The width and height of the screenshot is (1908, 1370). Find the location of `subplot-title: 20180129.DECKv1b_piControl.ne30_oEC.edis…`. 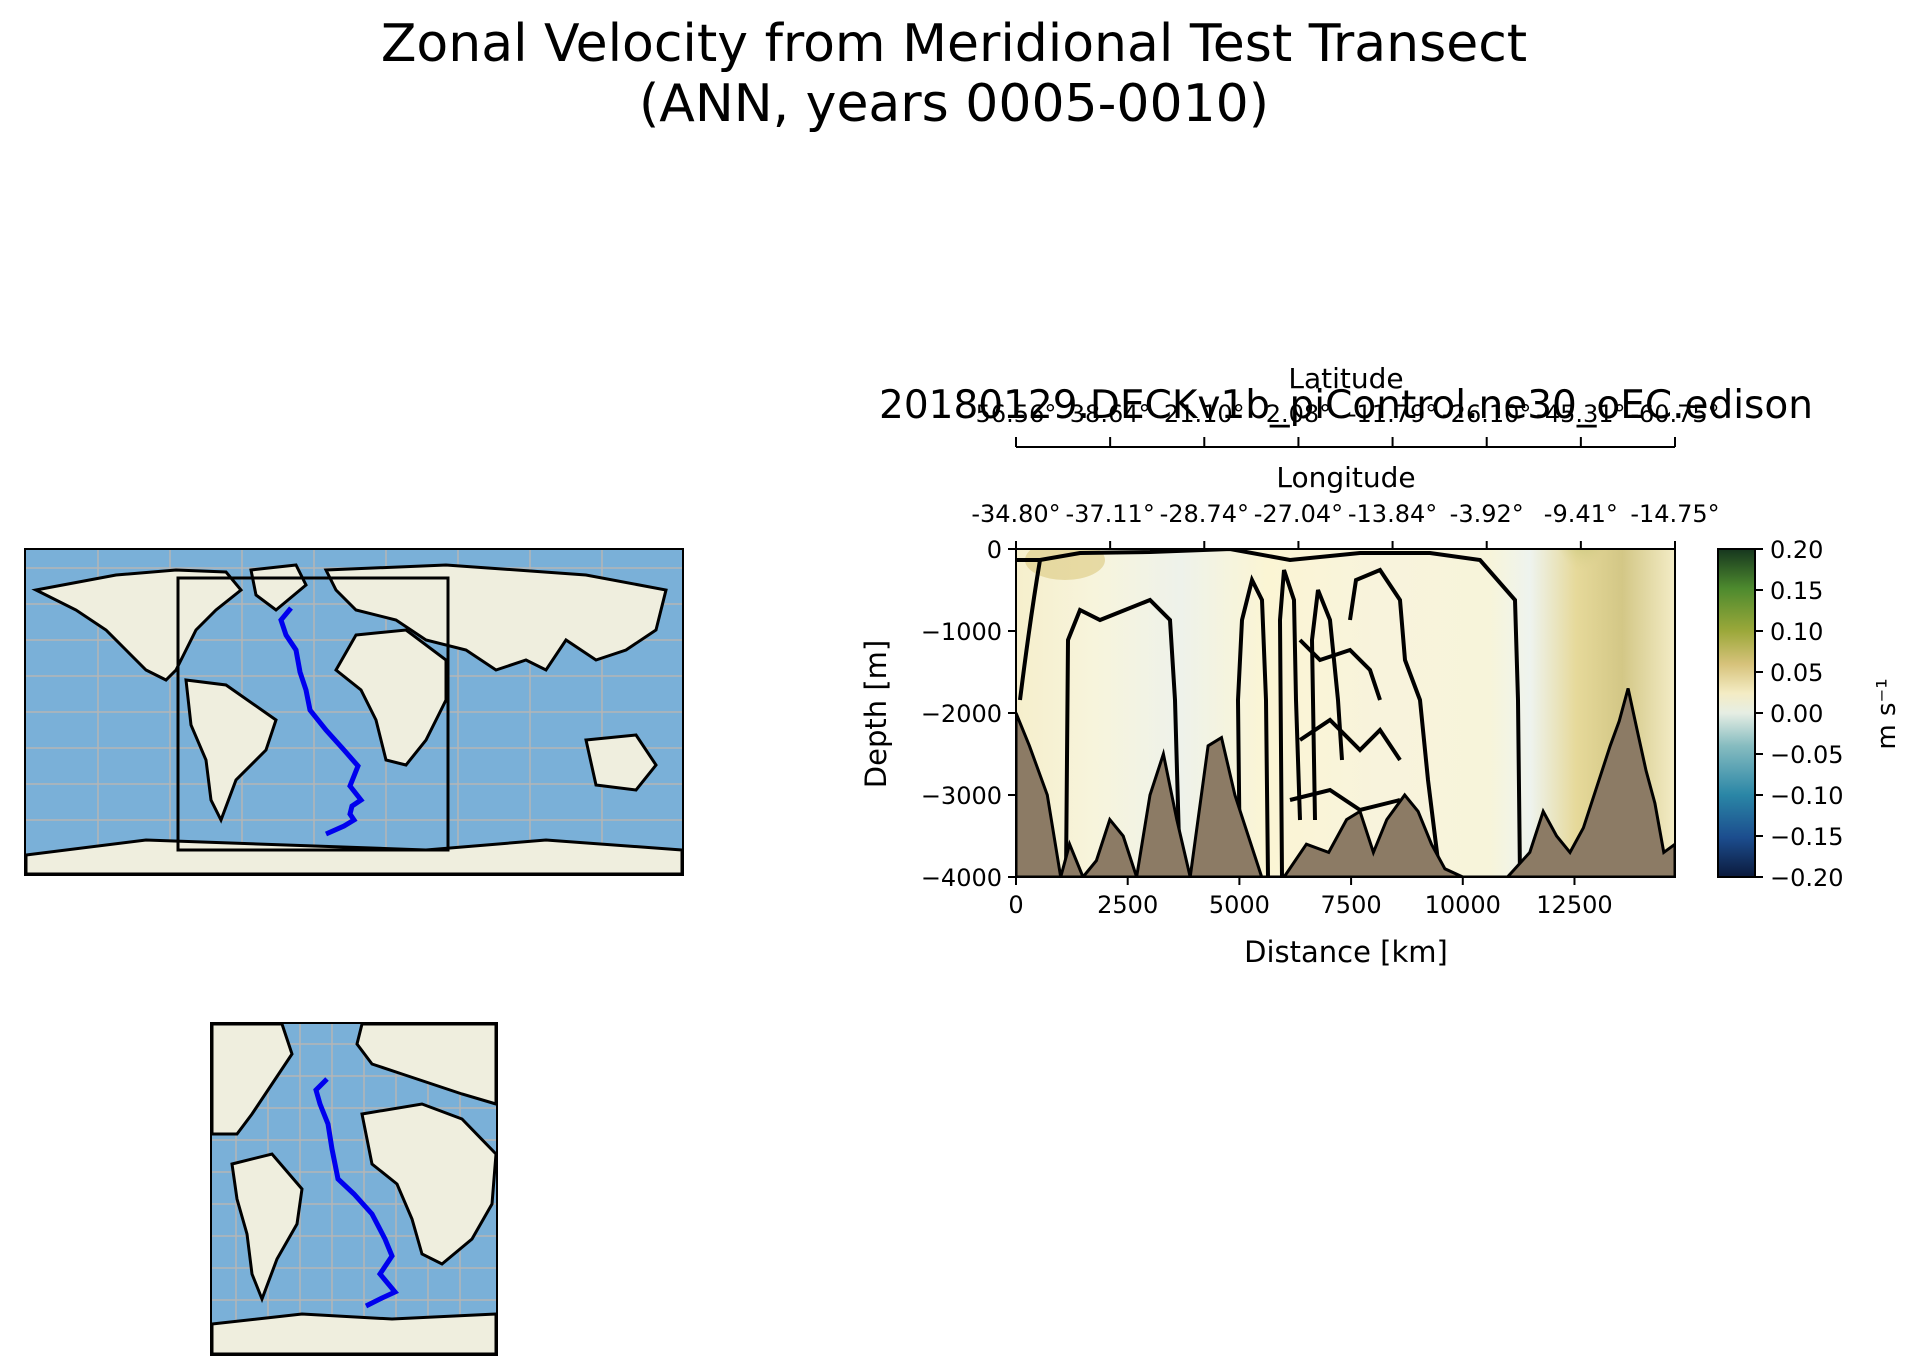

subplot-title: 20180129.DECKv1b_piControl.ne30_oEC.edis… is located at coordinates (1346, 405).